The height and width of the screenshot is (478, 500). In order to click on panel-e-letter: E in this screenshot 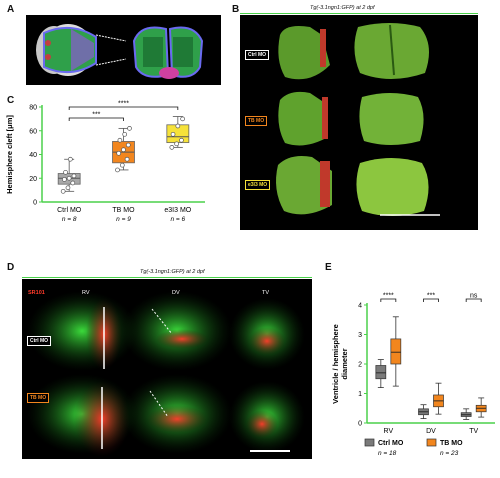, I will do `click(328, 267)`.